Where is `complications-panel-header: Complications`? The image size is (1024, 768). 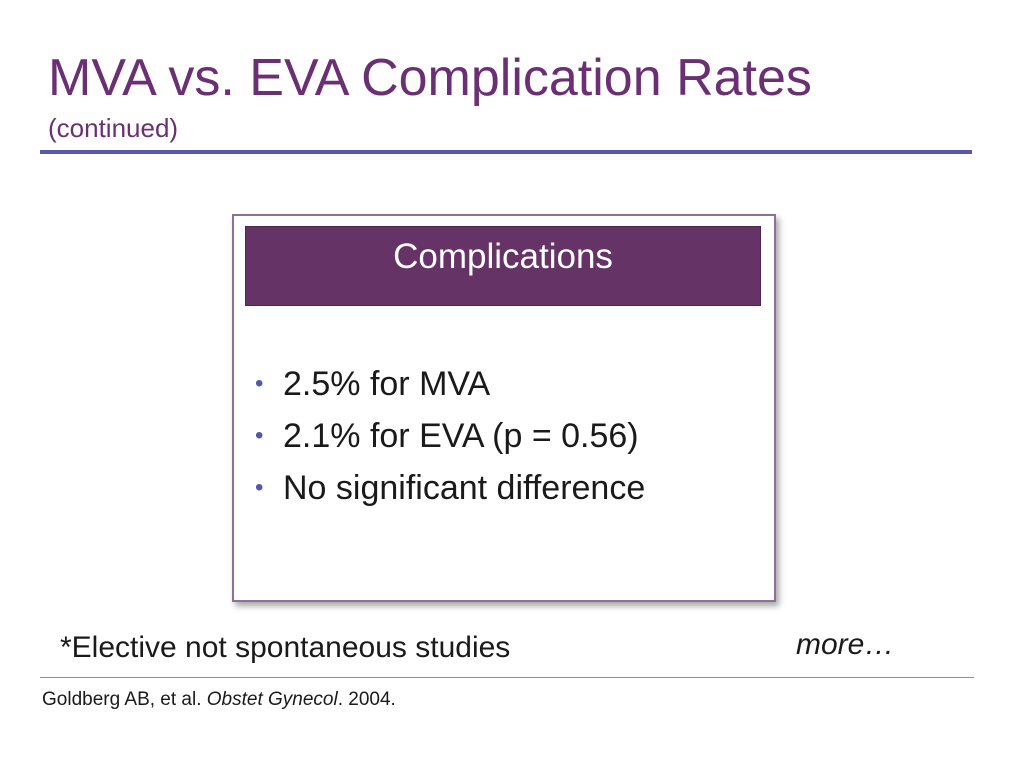 complications-panel-header: Complications is located at coordinates (503, 266).